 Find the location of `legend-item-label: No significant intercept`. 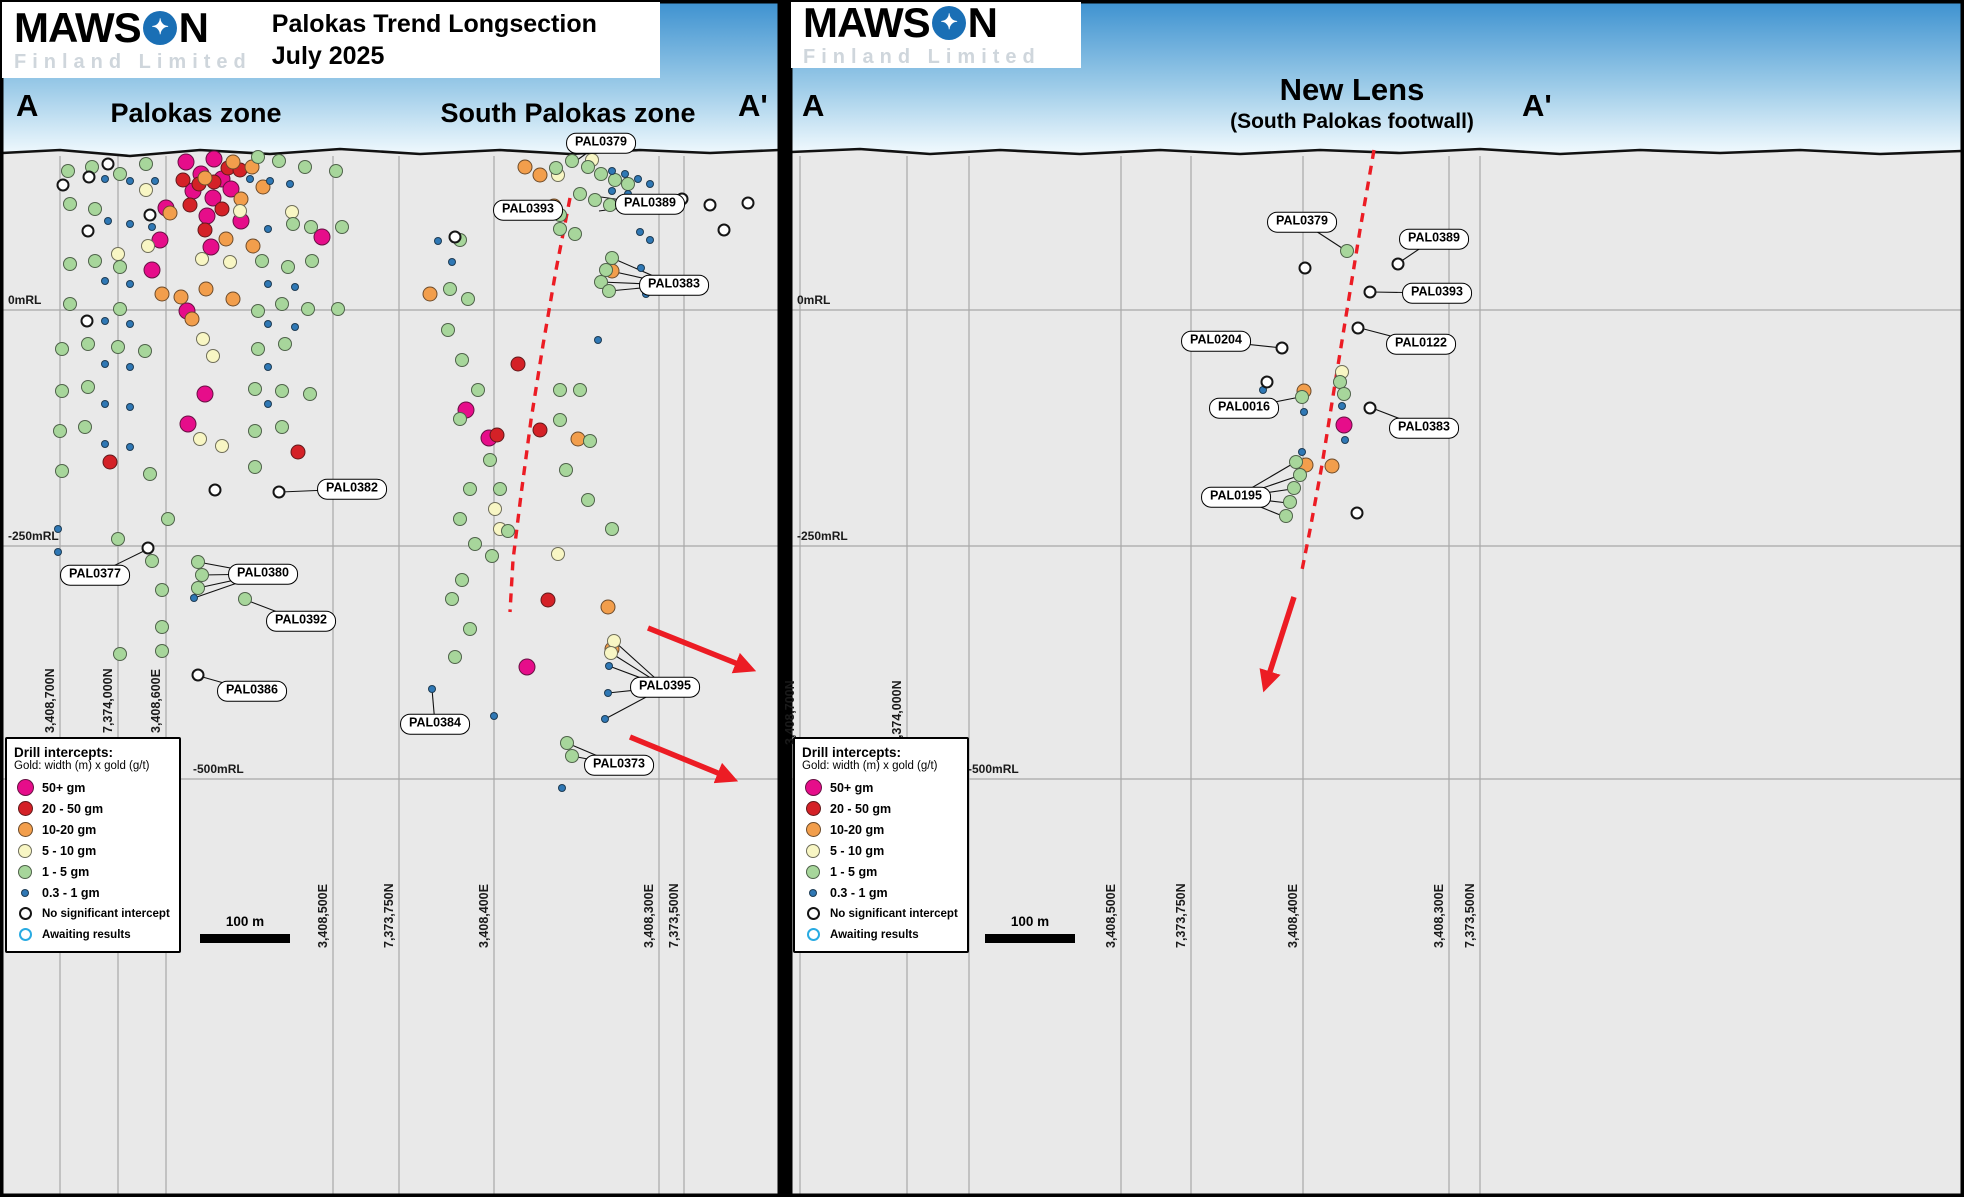

legend-item-label: No significant intercept is located at coordinates (894, 913).